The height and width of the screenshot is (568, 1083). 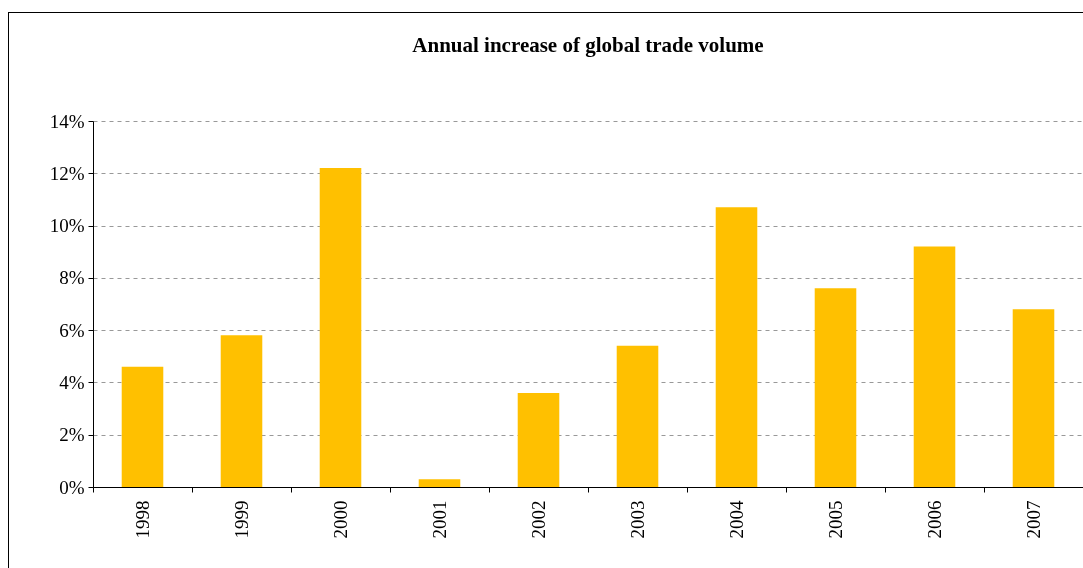 I want to click on y-tick-label: 12%, so click(x=67, y=173).